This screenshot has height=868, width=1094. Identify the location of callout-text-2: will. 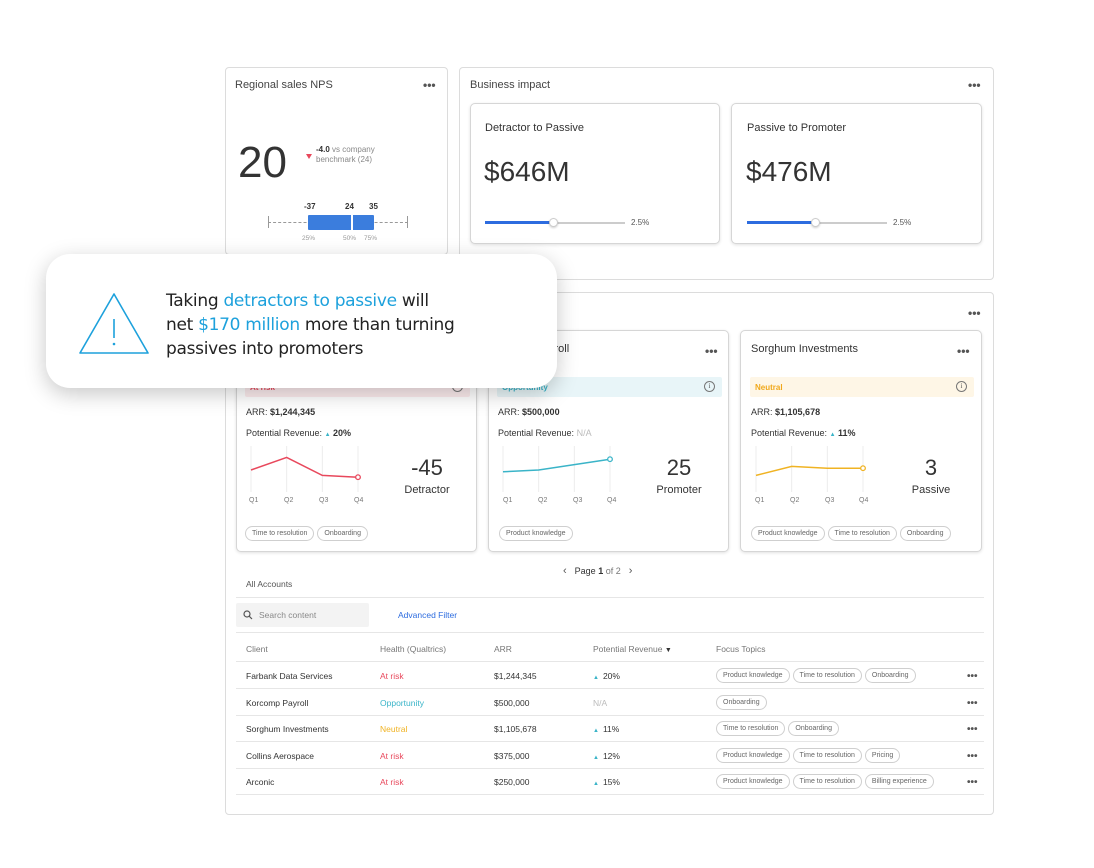
(412, 301).